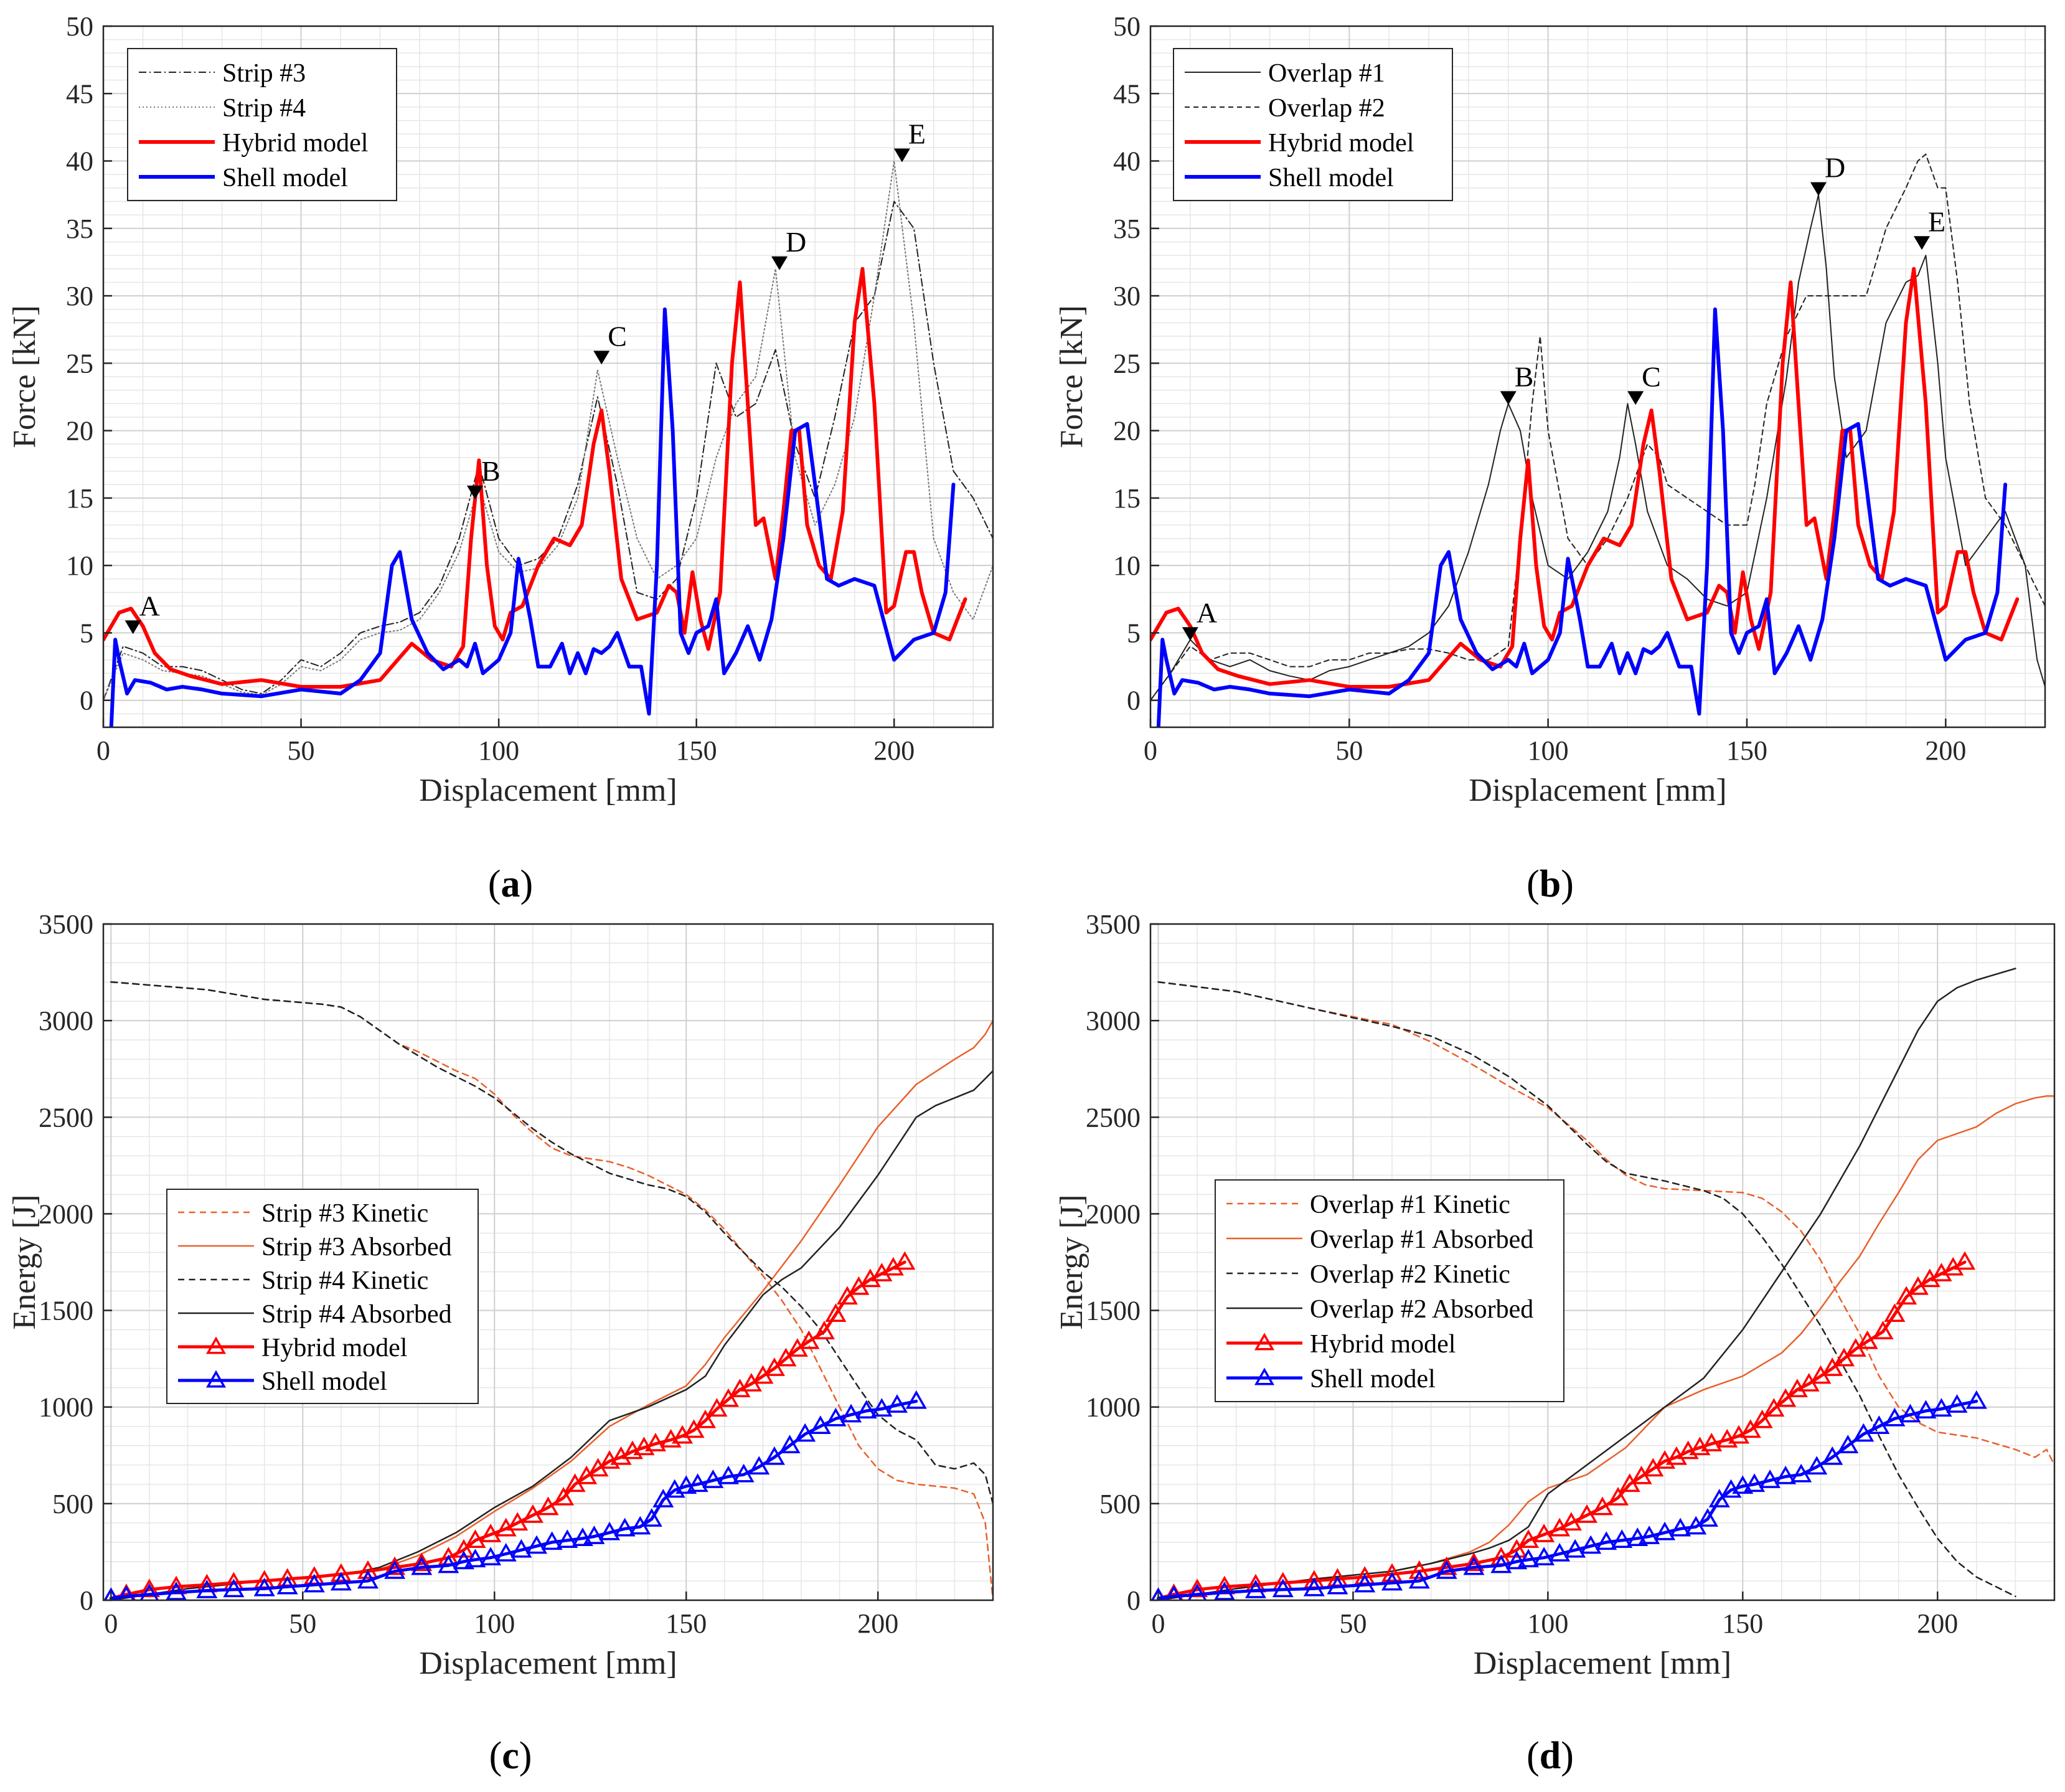 The image size is (2065, 1792). Describe the element at coordinates (80, 296) in the screenshot. I see `y-tick-label: 30` at that location.